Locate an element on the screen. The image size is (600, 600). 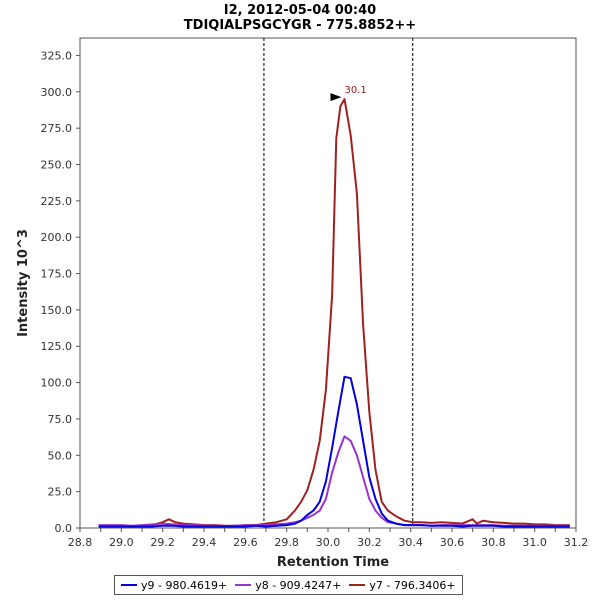
y-tick-label: 125.0 is located at coordinates (57, 346).